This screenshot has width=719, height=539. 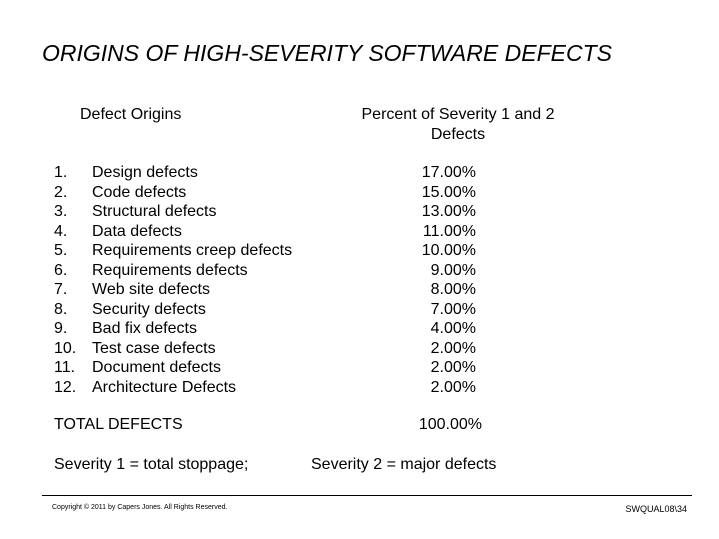 What do you see at coordinates (274, 329) in the screenshot?
I see `list-item: 9. Bad fix defects 4.00%` at bounding box center [274, 329].